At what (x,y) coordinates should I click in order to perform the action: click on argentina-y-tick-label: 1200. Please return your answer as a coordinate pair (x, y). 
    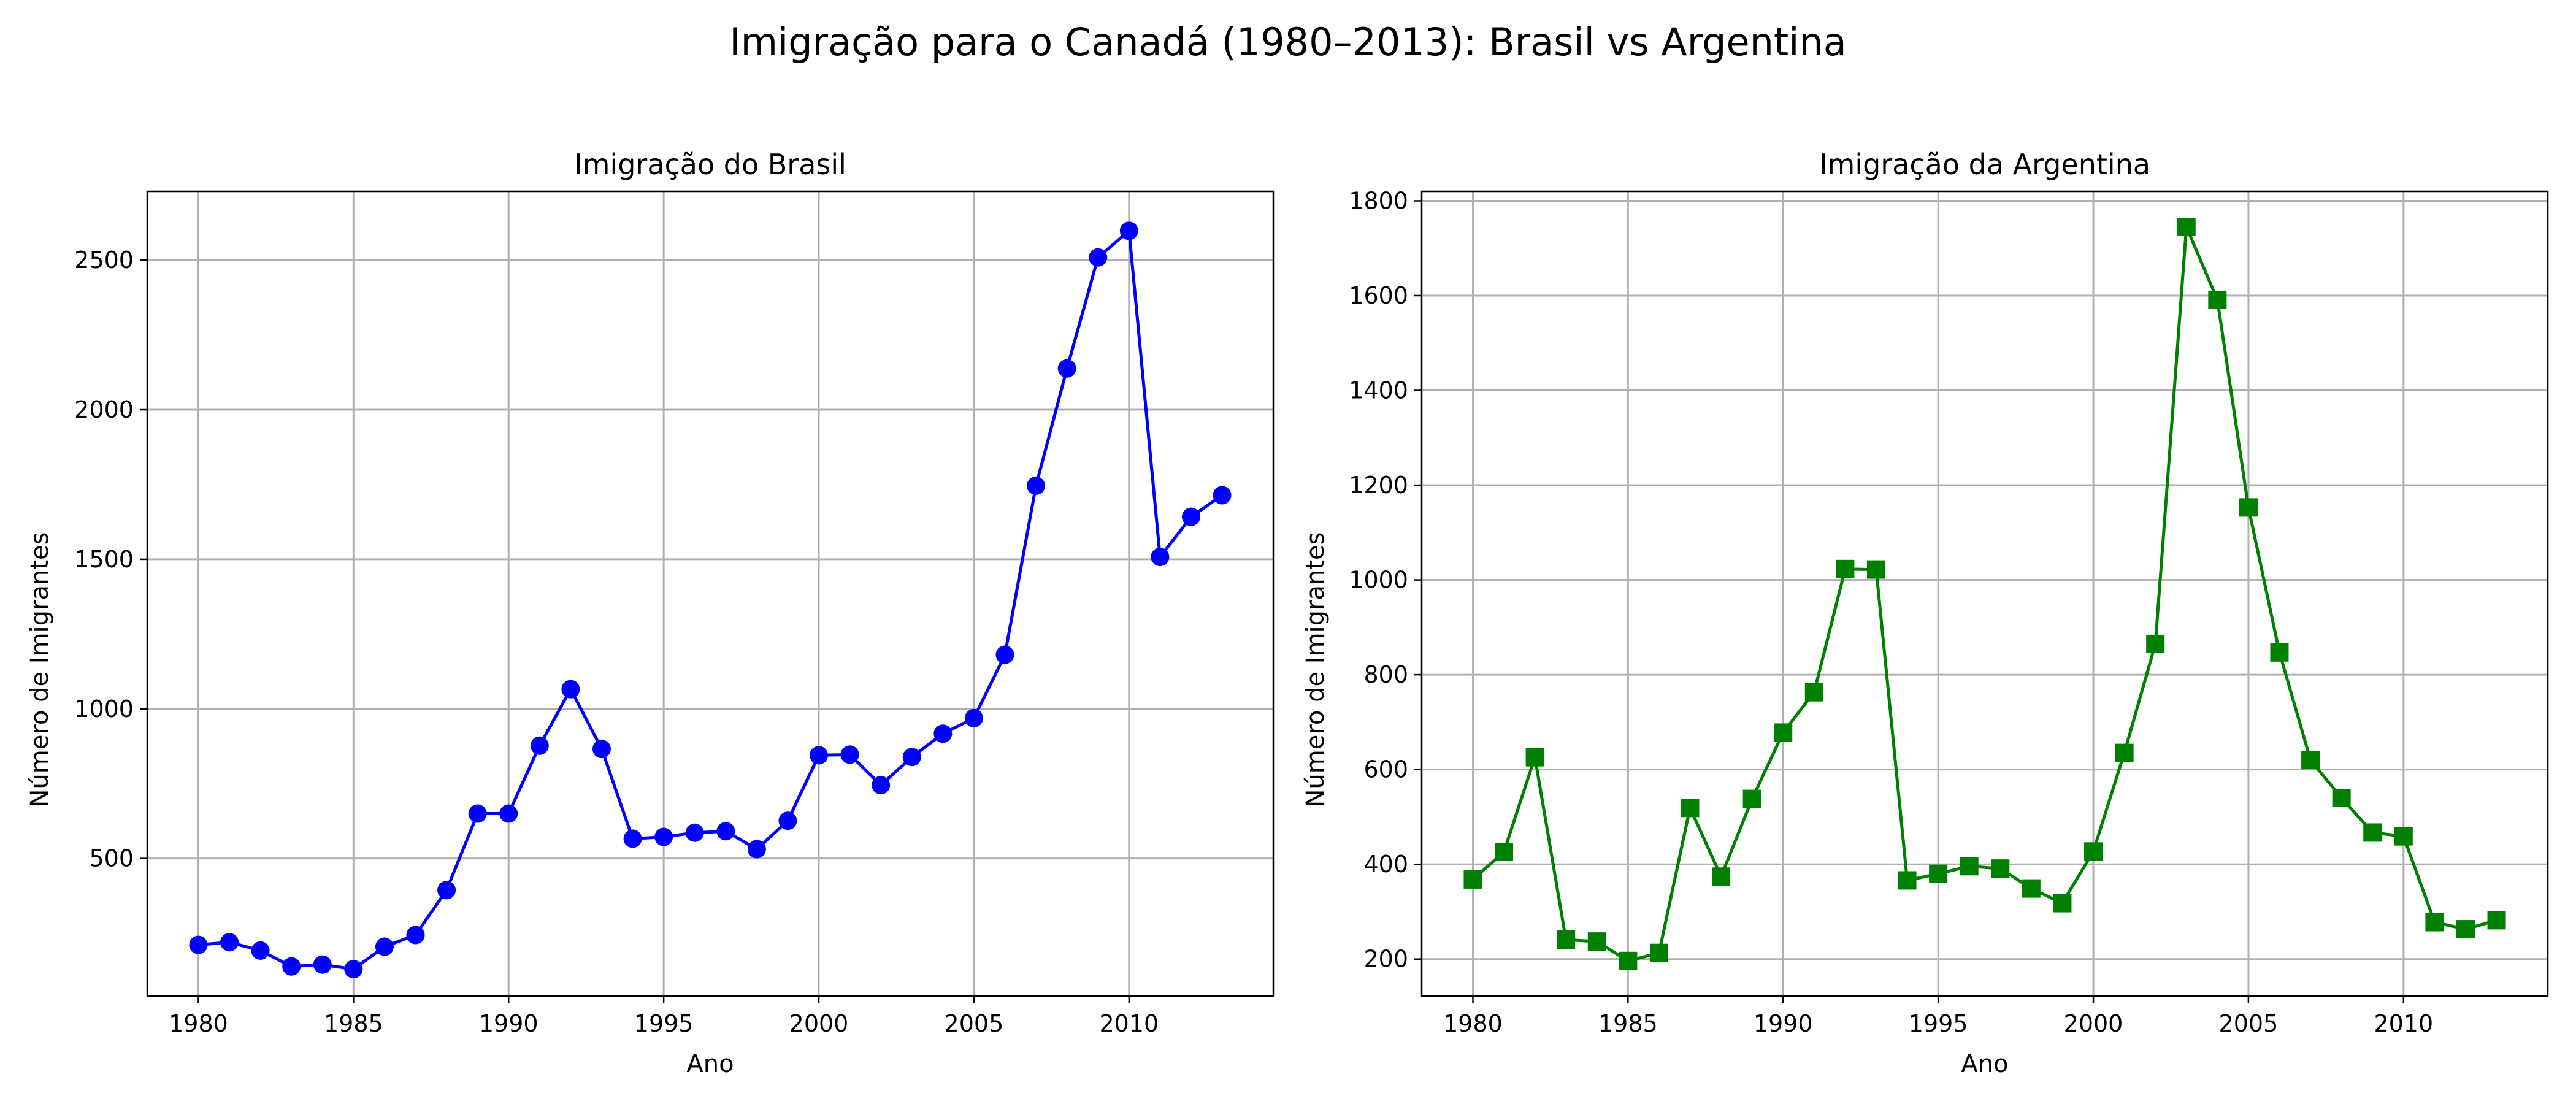
    Looking at the image, I should click on (1378, 485).